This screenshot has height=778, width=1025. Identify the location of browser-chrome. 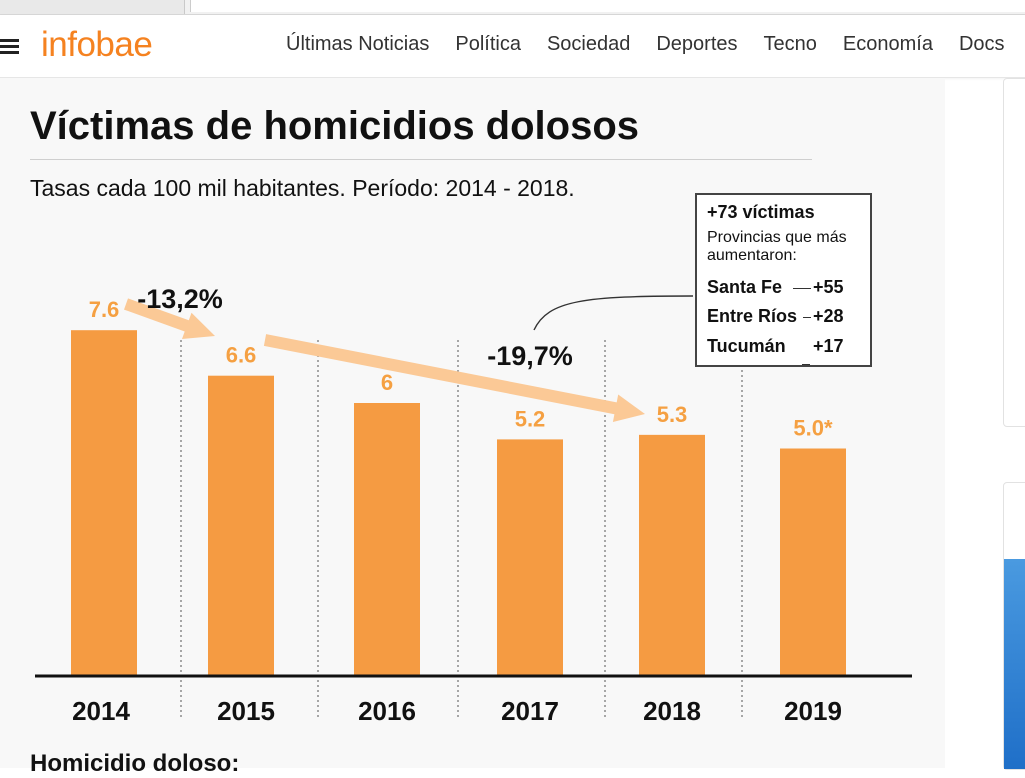
(512, 7).